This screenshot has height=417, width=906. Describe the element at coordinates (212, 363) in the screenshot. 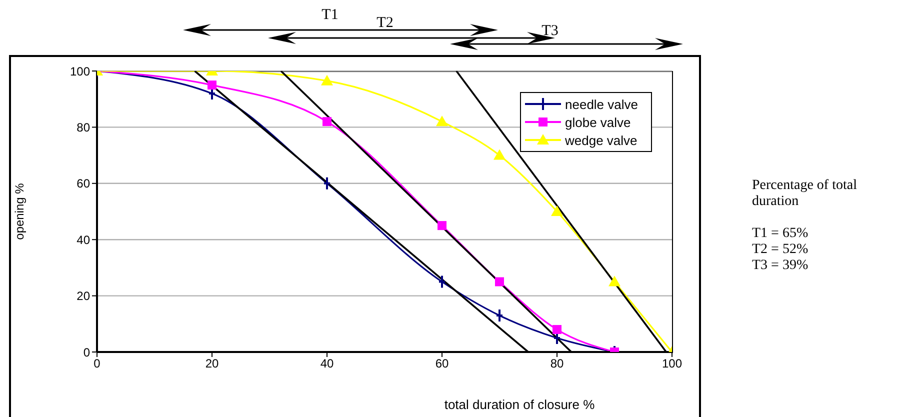

I see `x-tick-label: 20` at that location.